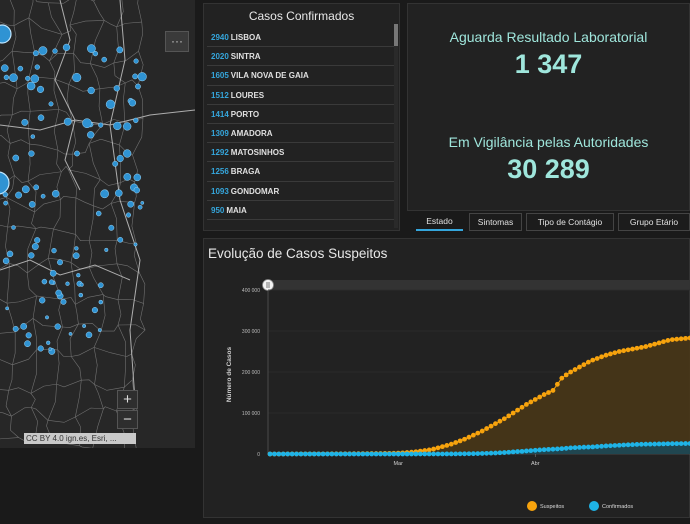 This screenshot has height=524, width=690. I want to click on list-scrollbar, so click(396, 126).